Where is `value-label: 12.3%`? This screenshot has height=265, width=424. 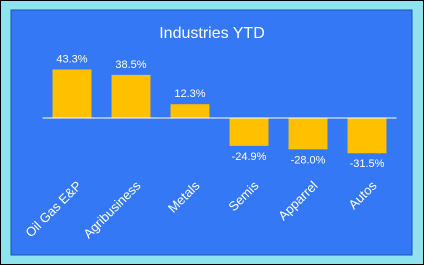 value-label: 12.3% is located at coordinates (189, 94).